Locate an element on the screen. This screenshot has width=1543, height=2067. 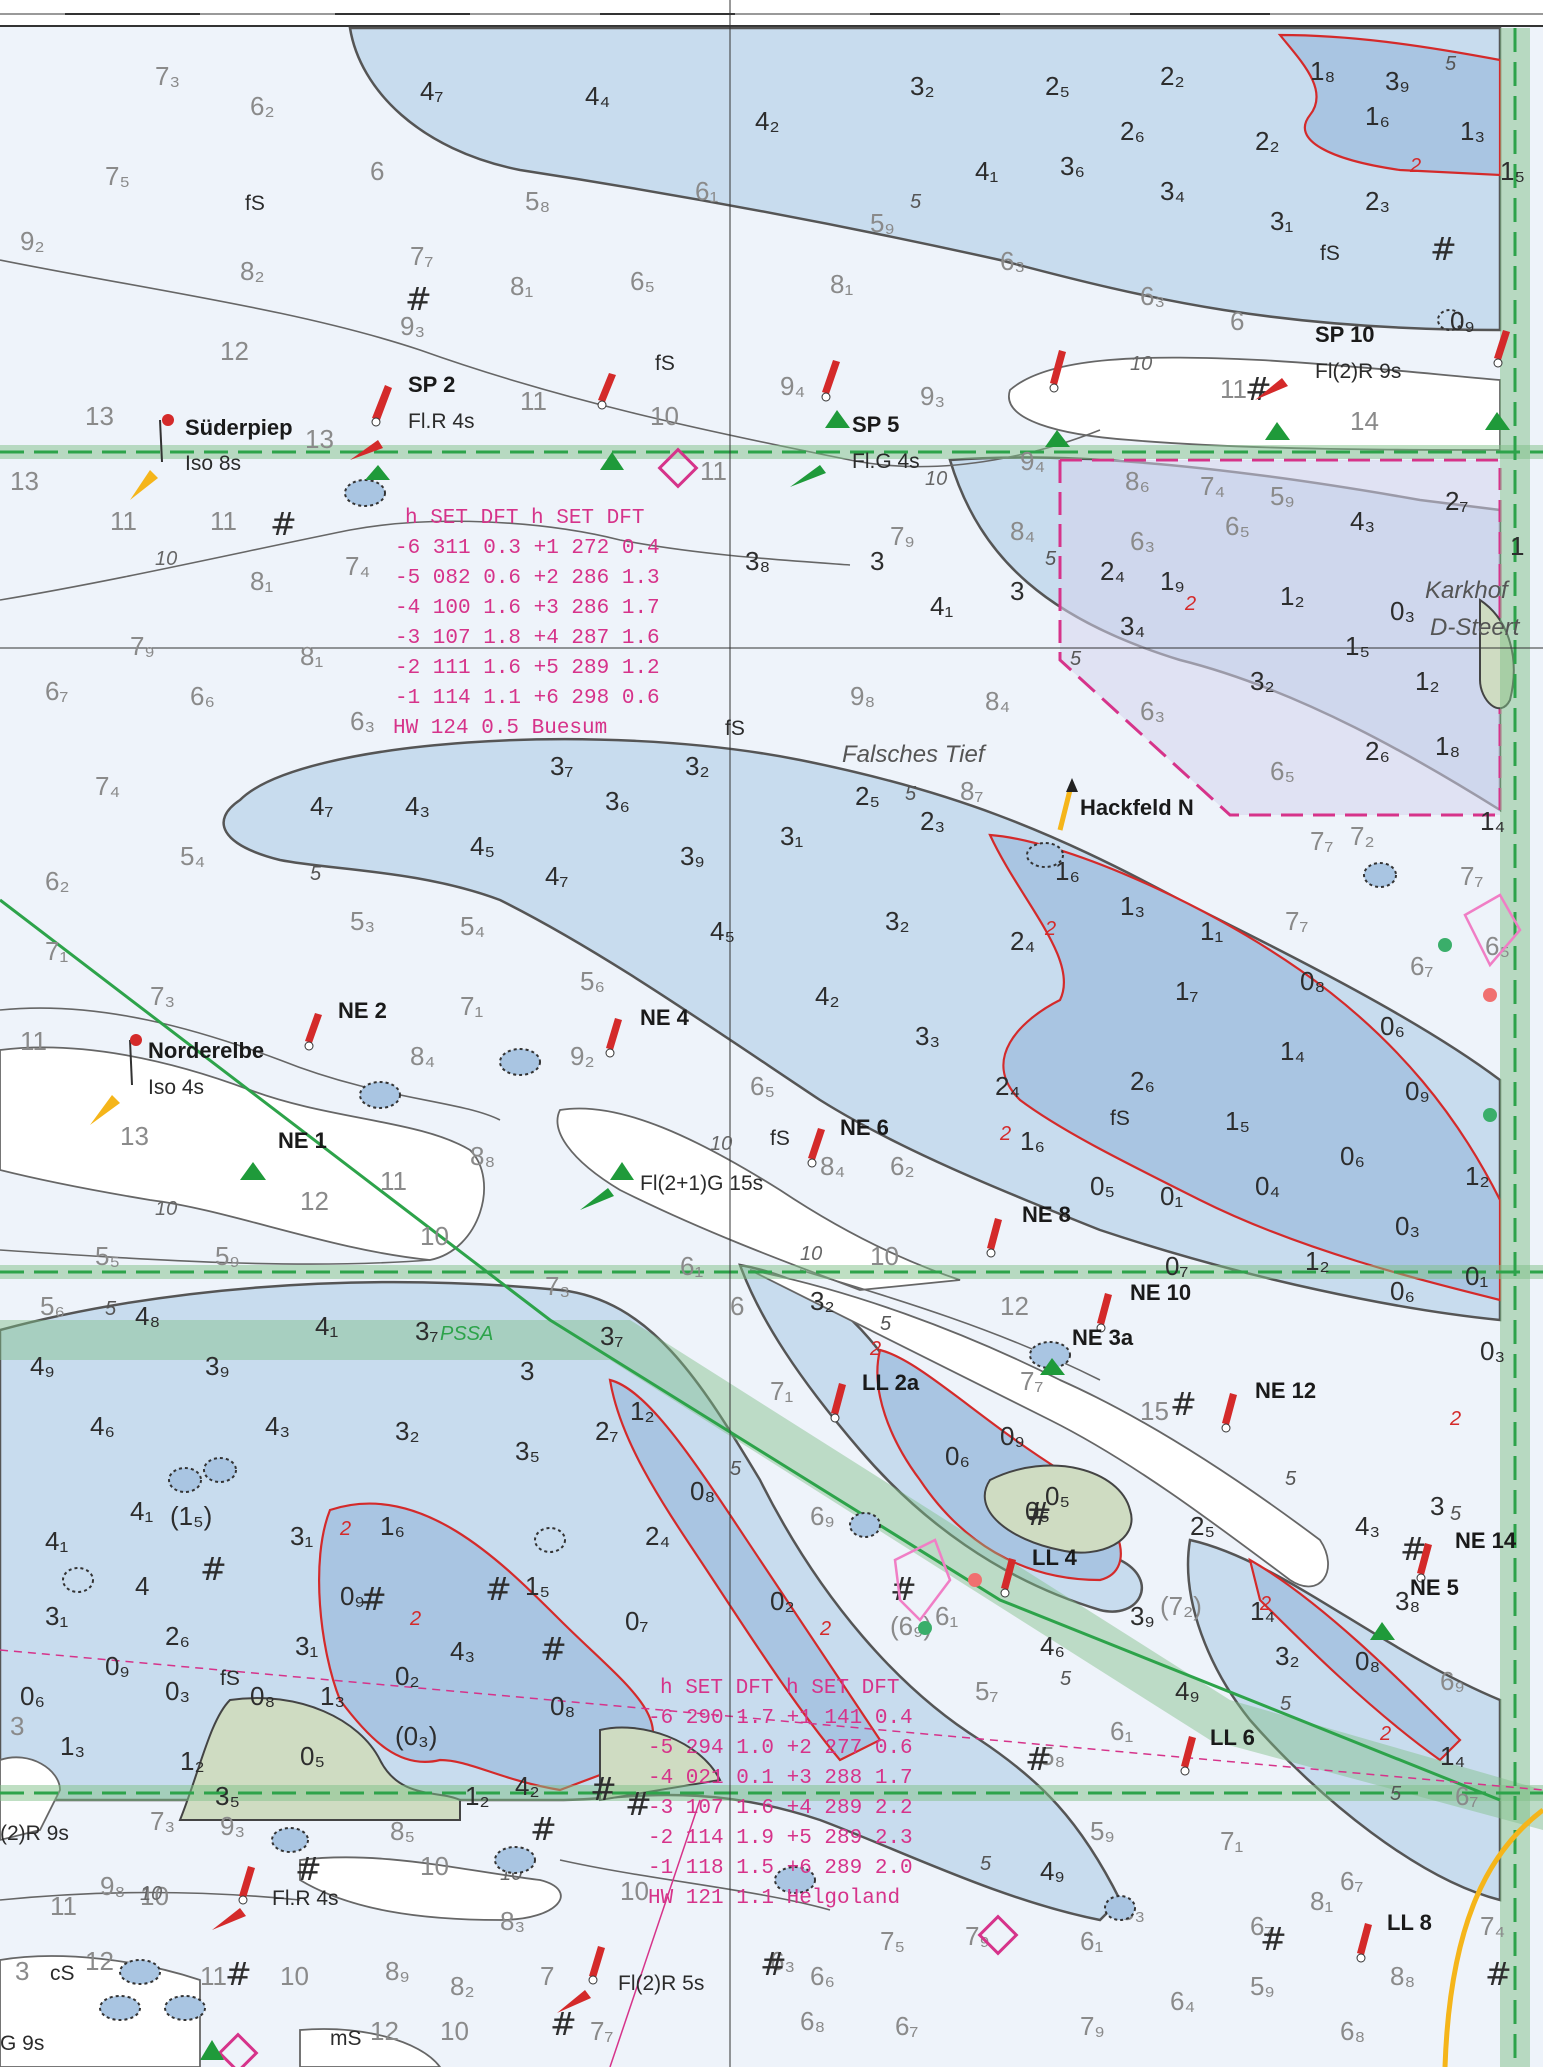
svg-text: 3₇ is located at coordinates (561, 766).